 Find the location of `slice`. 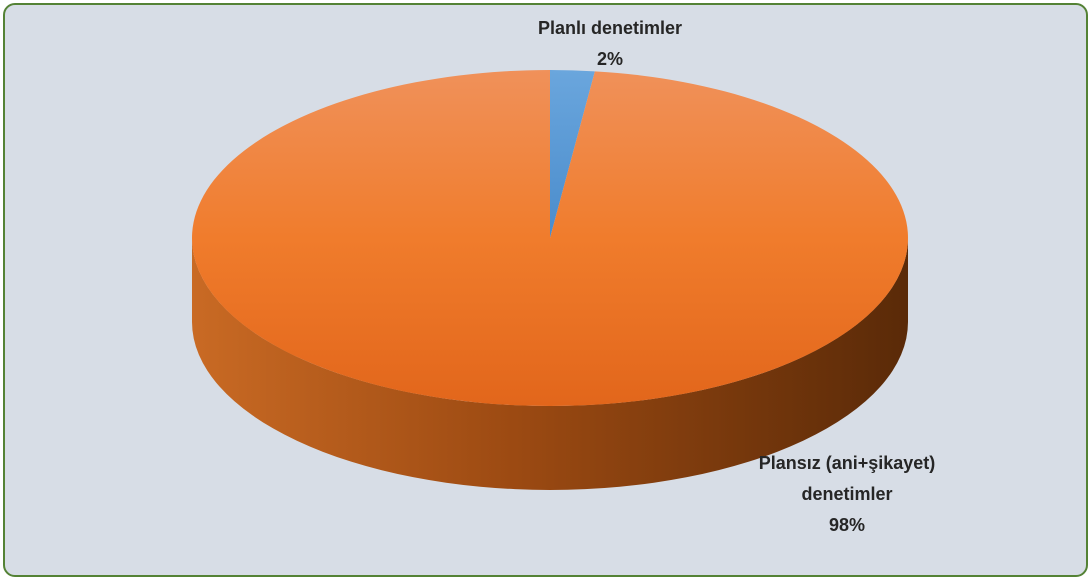

slice is located at coordinates (572, 154).